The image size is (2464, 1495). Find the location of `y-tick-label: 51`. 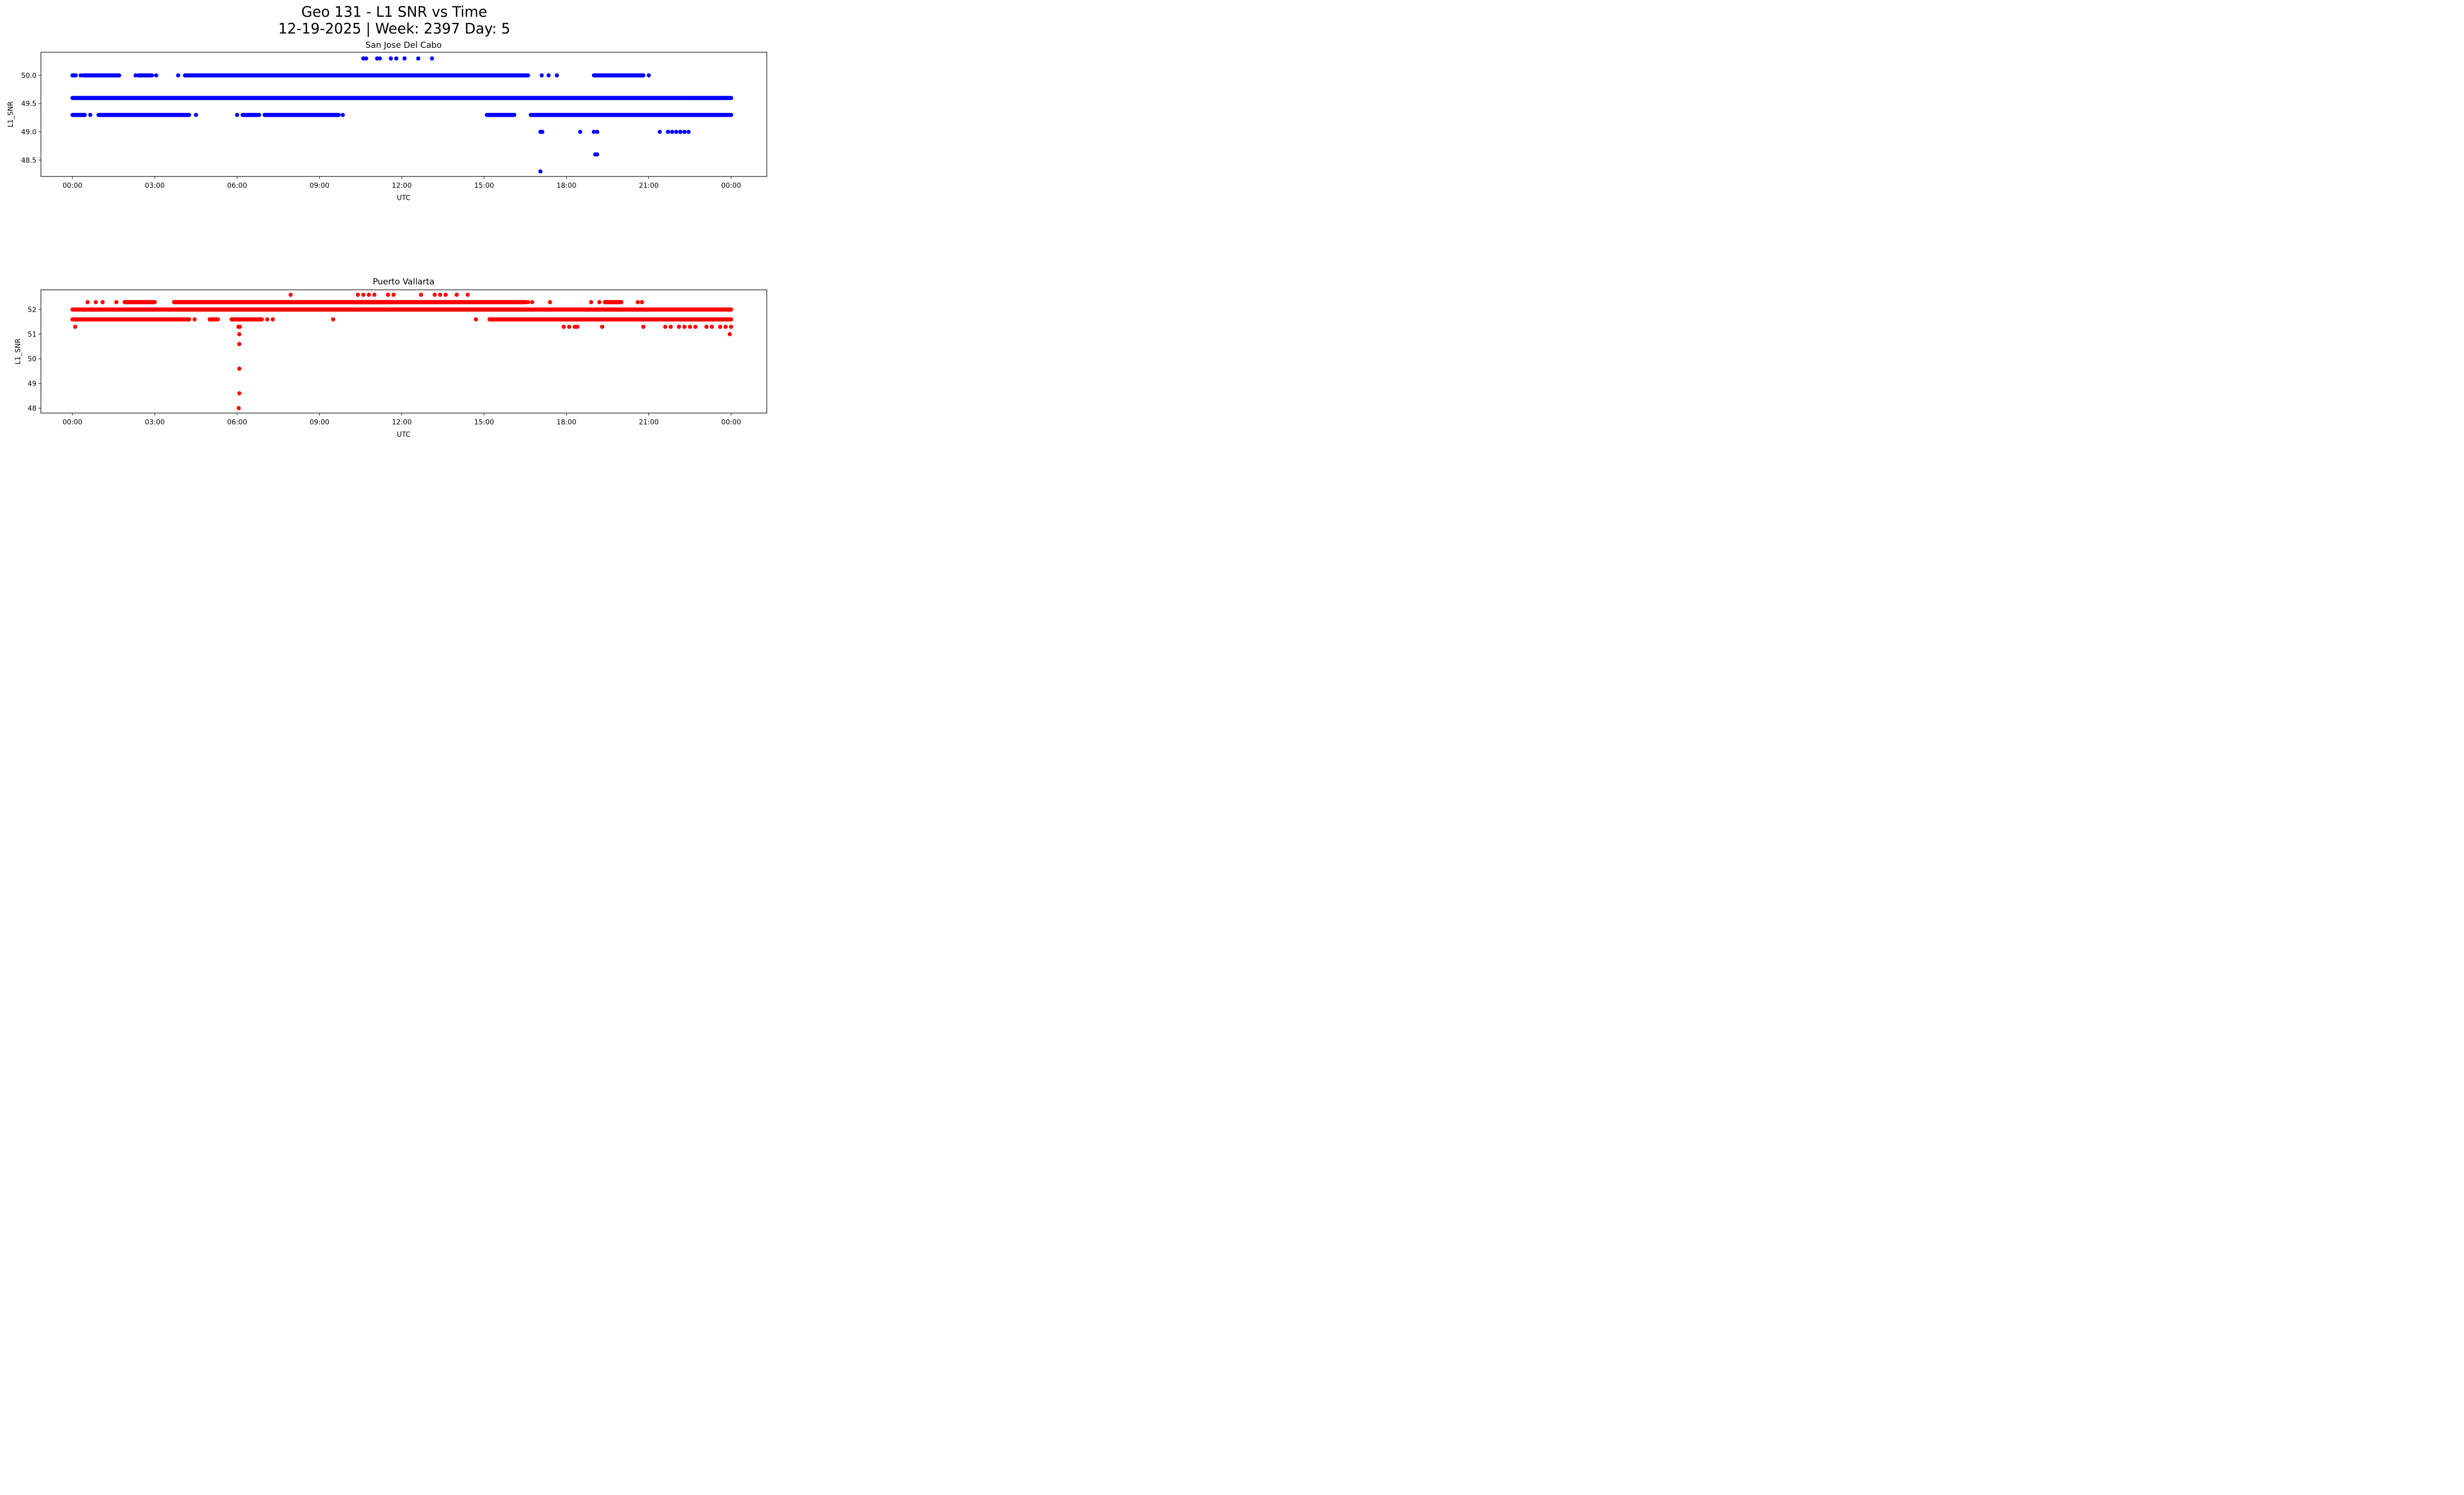

y-tick-label: 51 is located at coordinates (32, 335).